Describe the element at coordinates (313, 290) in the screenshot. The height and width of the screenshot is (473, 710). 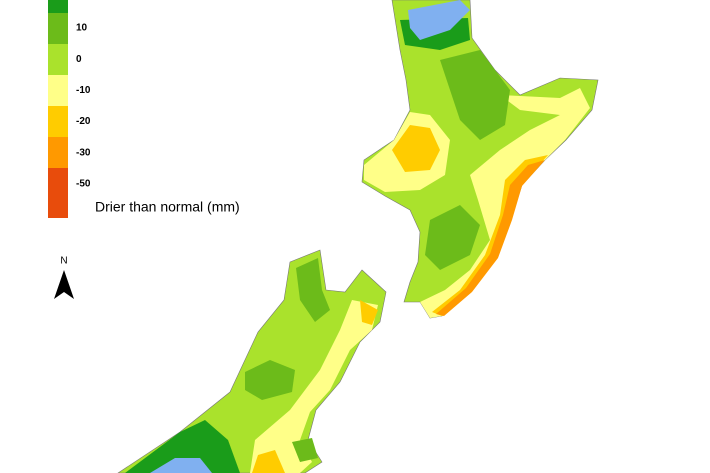
I see `zone-wet-north` at that location.